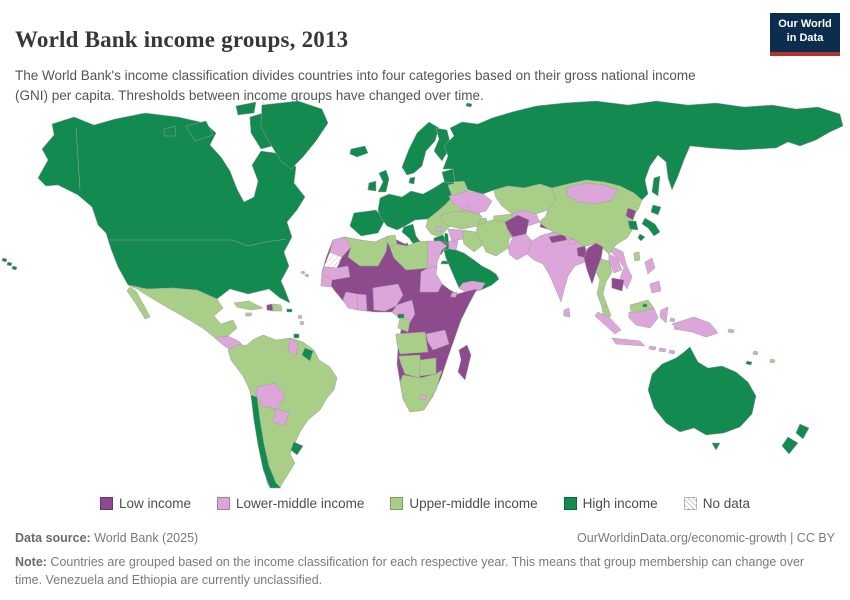  Describe the element at coordinates (372, 186) in the screenshot. I see `region-ireland` at that location.